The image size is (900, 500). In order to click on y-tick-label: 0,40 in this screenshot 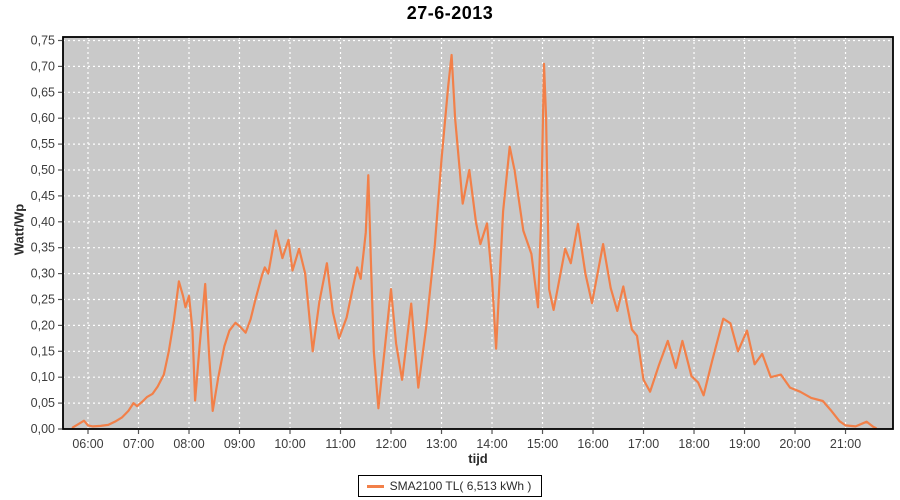, I will do `click(43, 222)`.